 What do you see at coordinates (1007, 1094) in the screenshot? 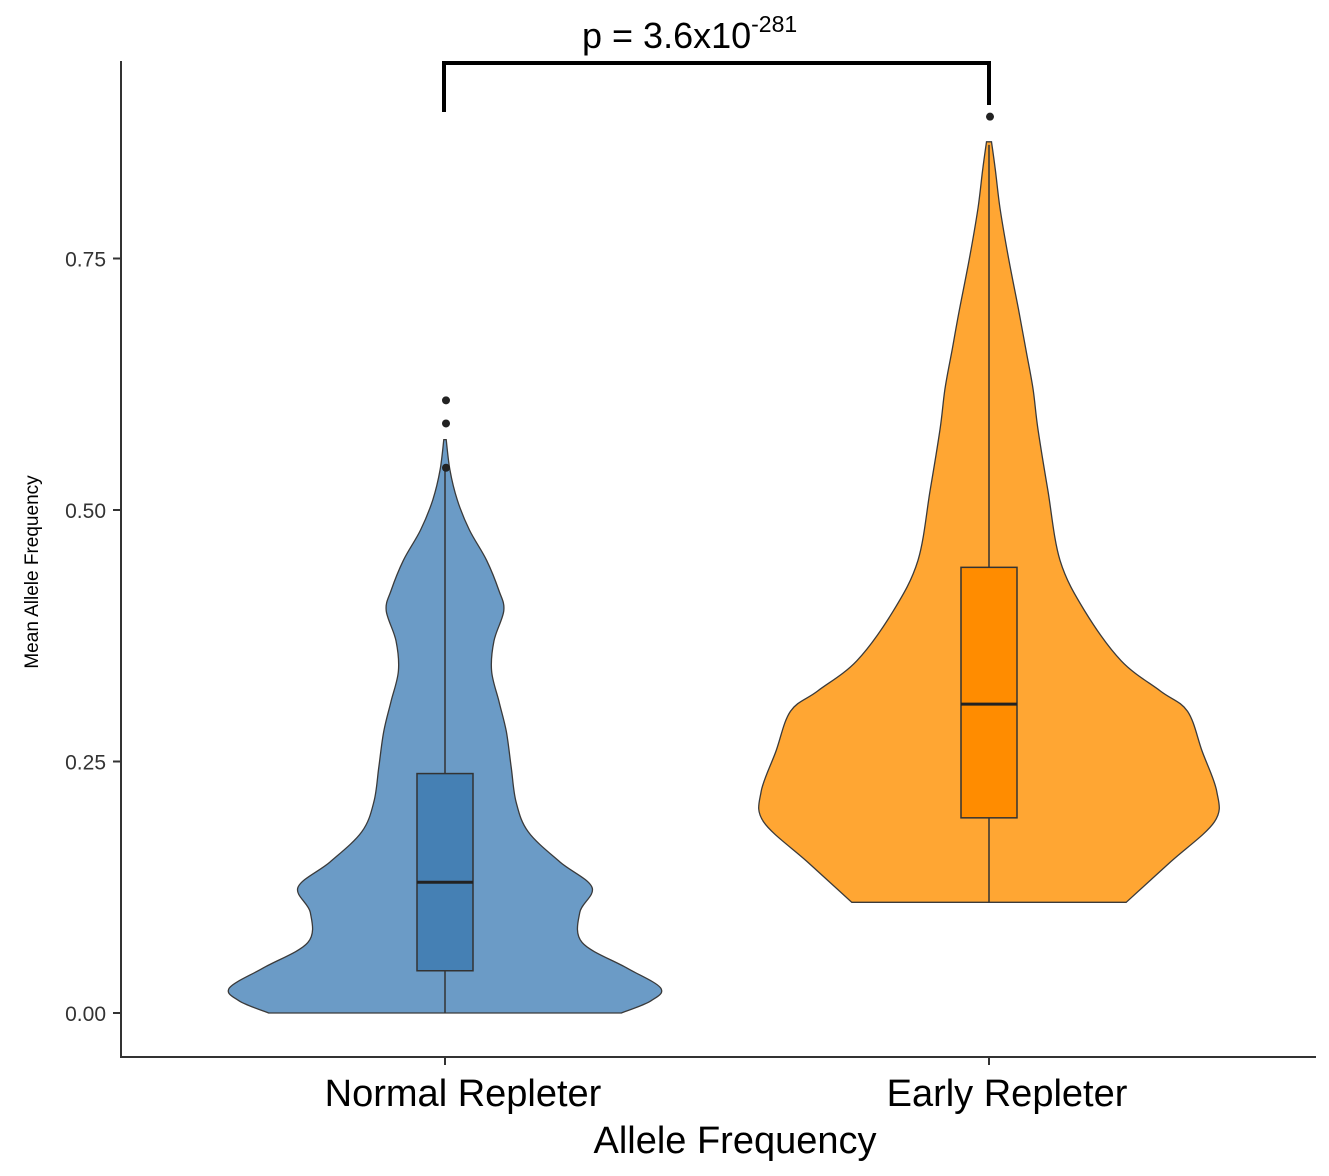
I see `x-tick-label-early-repleter: Early Repleter` at bounding box center [1007, 1094].